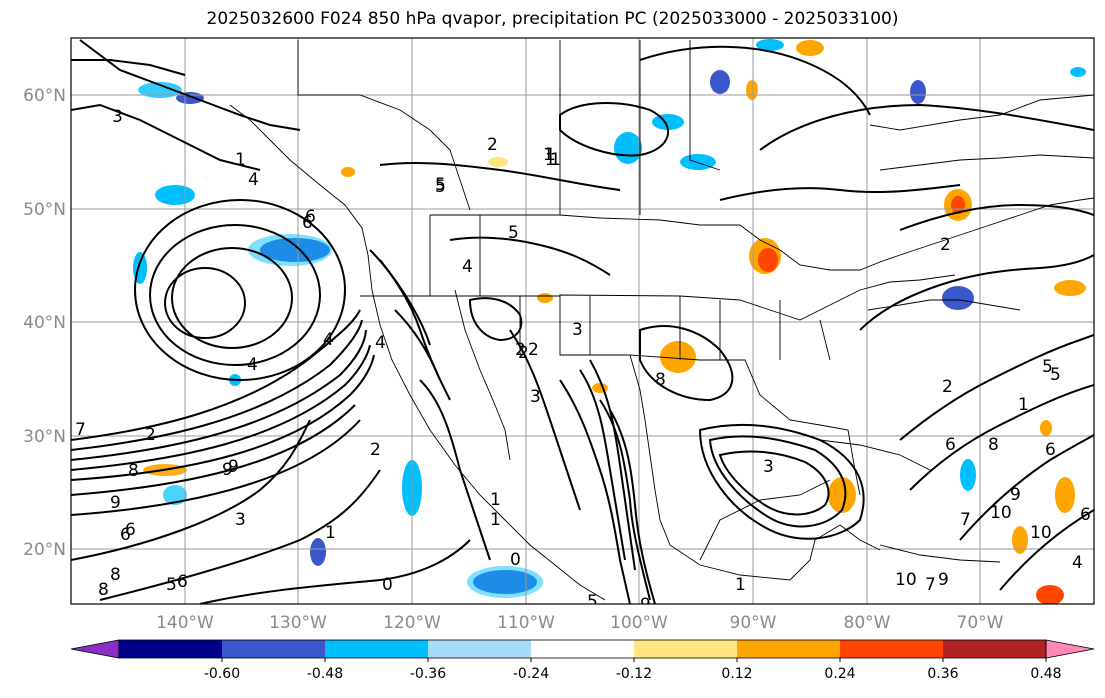 This screenshot has width=1105, height=698. I want to click on colorbar-min-arrow, so click(95, 649).